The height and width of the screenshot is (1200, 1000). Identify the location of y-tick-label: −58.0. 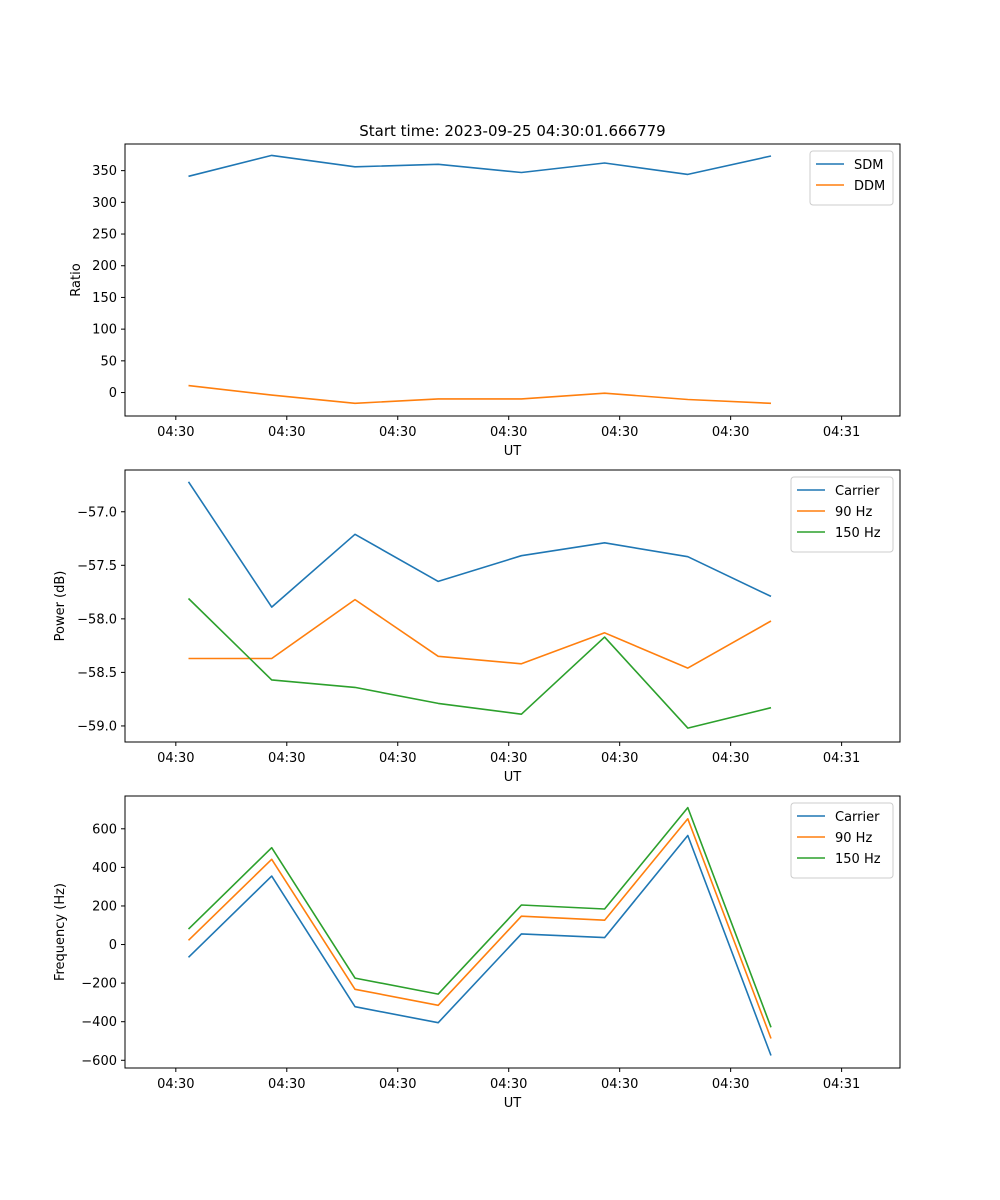
(97, 619).